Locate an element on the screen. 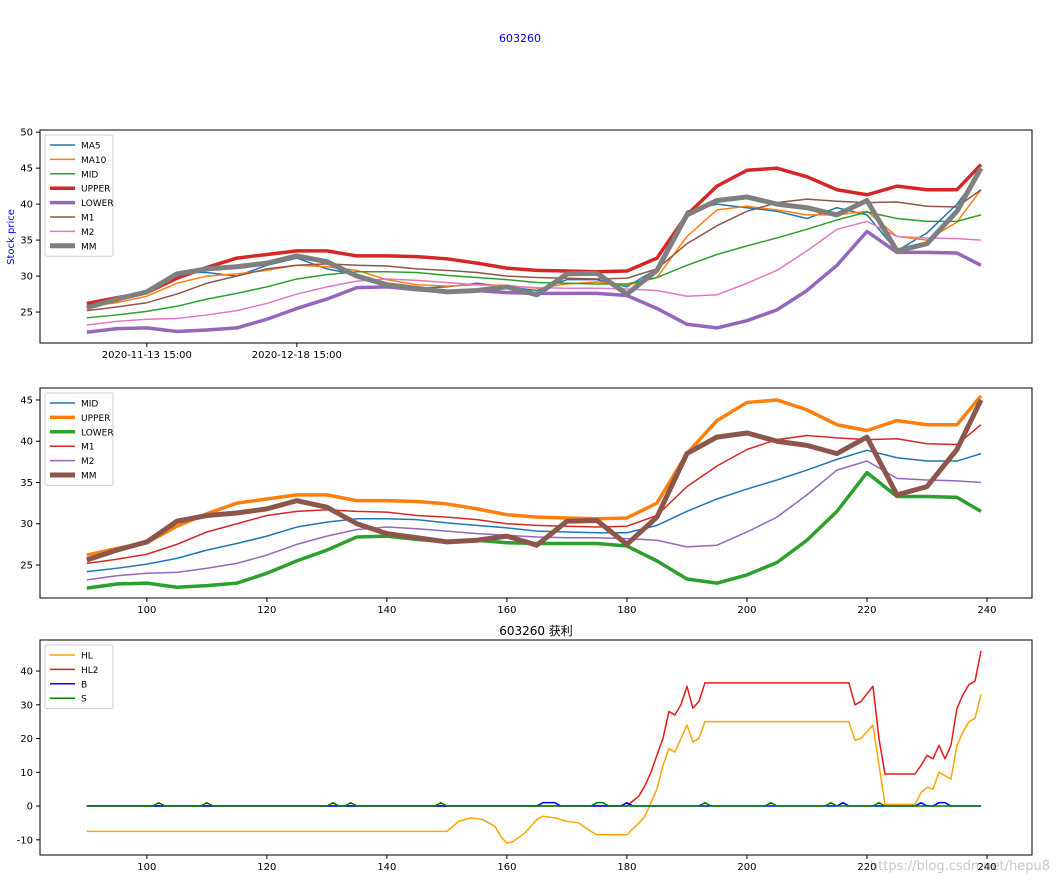 The width and height of the screenshot is (1058, 888). legend-label: HL2 is located at coordinates (90, 671).